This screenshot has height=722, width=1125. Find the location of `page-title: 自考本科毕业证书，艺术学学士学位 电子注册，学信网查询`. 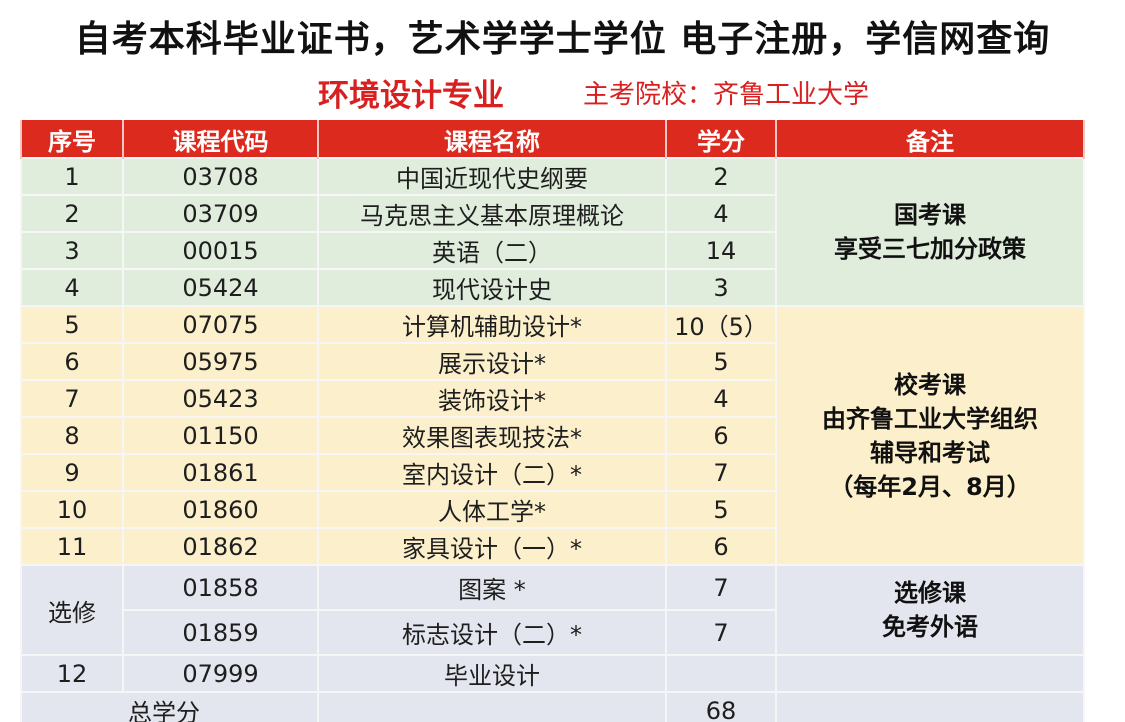

page-title: 自考本科毕业证书，艺术学学士学位 电子注册，学信网查询 is located at coordinates (562, 39).